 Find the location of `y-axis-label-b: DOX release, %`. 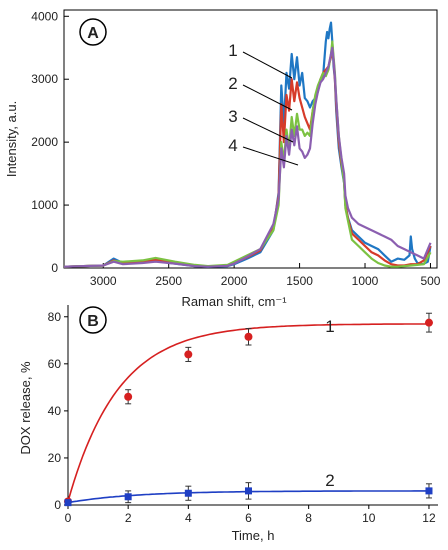

y-axis-label-b: DOX release, % is located at coordinates (25, 408).